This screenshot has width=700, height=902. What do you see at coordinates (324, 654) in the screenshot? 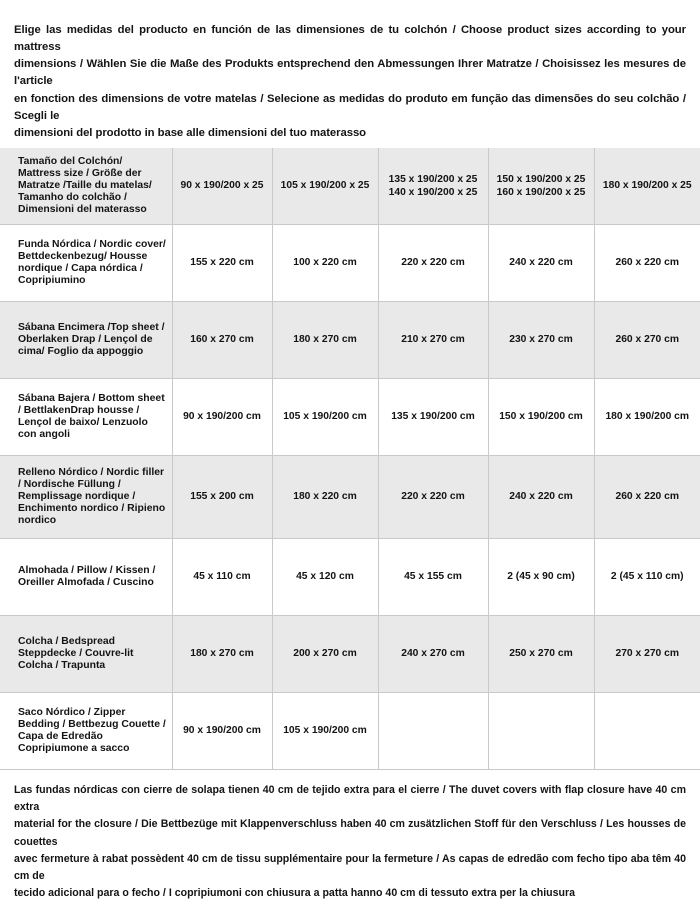
I see `row-value: 200 x 270 cm` at bounding box center [324, 654].